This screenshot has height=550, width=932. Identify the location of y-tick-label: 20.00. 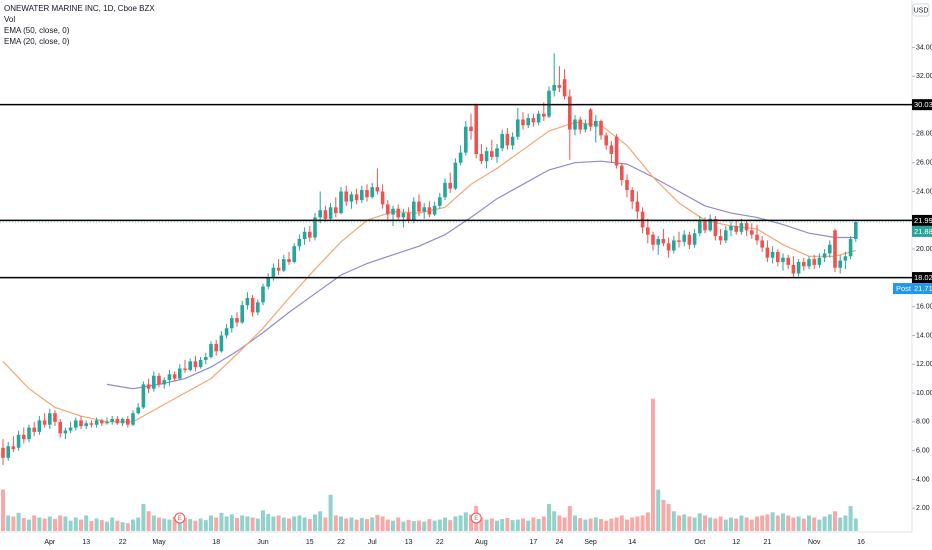
(924, 249).